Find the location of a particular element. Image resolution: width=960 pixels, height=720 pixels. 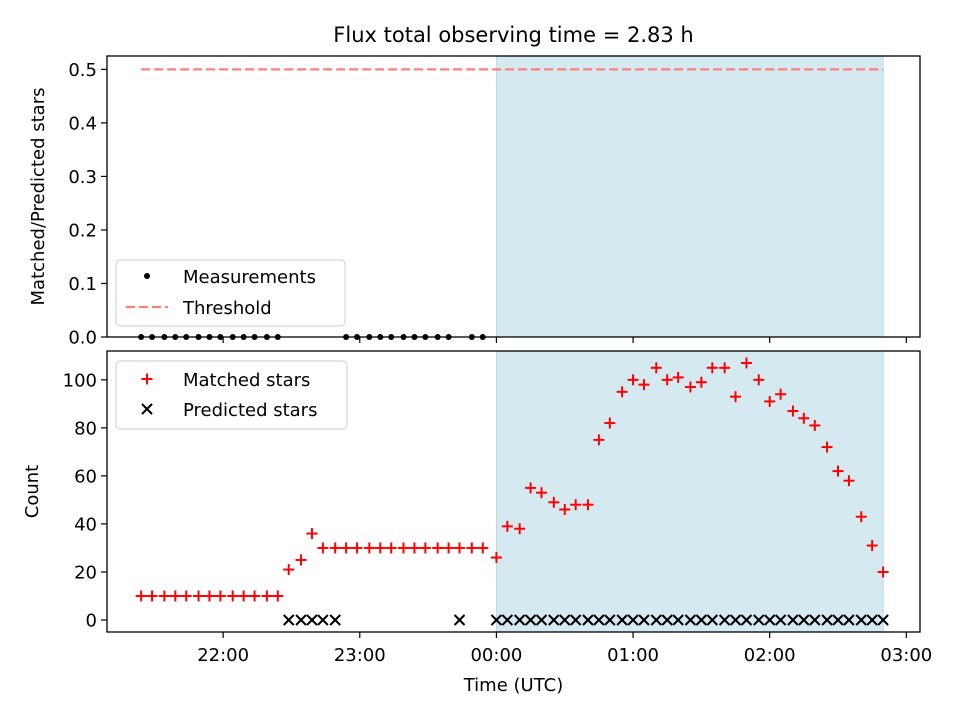

x-tick-label: 02:00 is located at coordinates (770, 655).